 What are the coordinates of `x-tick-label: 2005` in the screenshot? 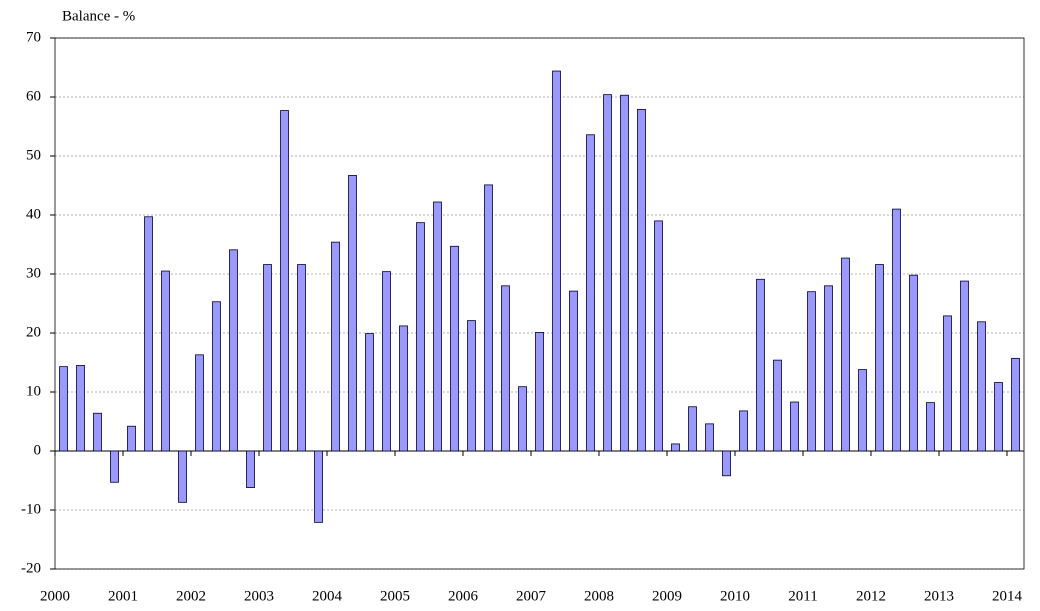 It's located at (395, 596).